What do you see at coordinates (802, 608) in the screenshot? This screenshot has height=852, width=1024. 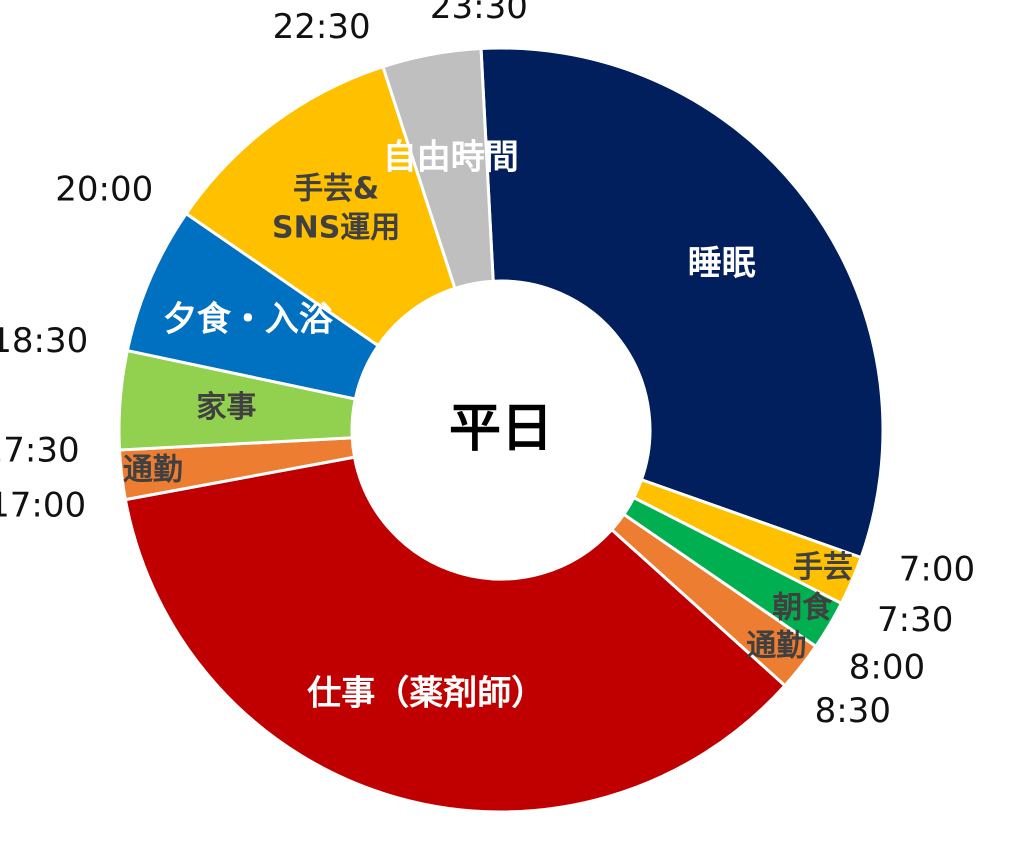 I see `segment-label-2: 朝食` at bounding box center [802, 608].